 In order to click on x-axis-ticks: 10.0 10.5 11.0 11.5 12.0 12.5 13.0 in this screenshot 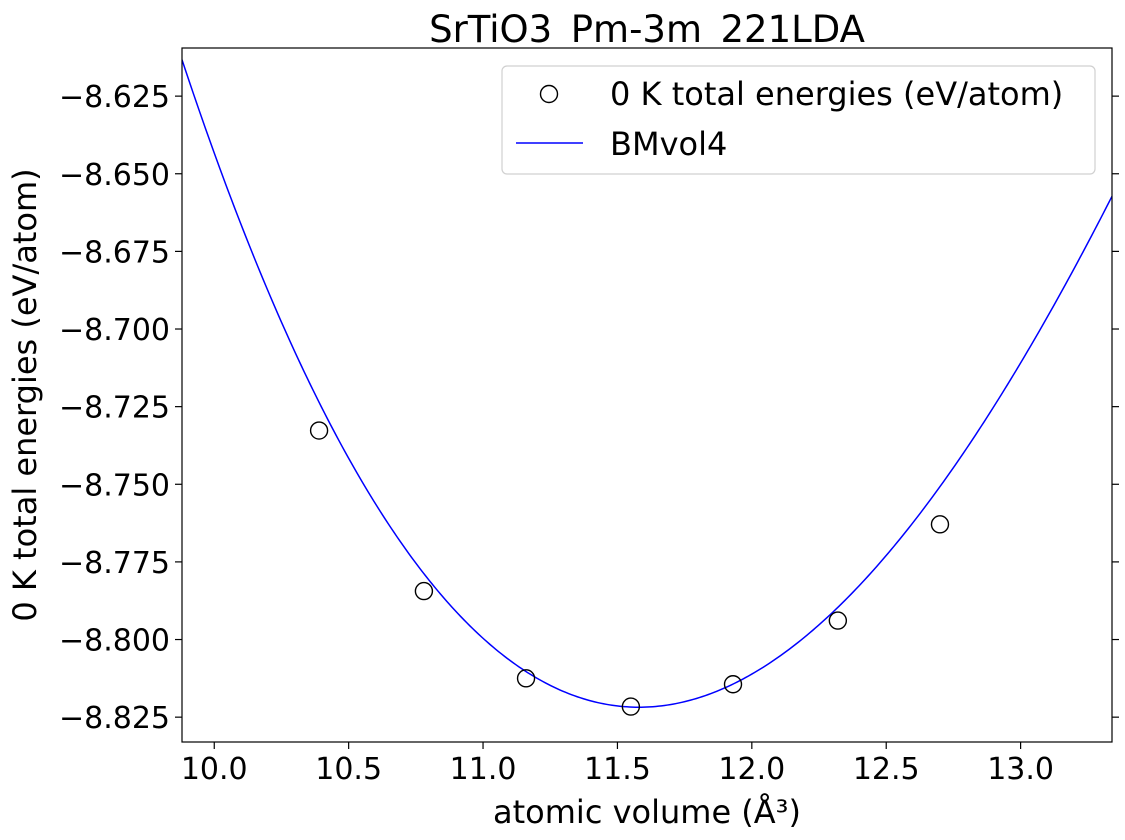, I will do `click(617, 764)`.